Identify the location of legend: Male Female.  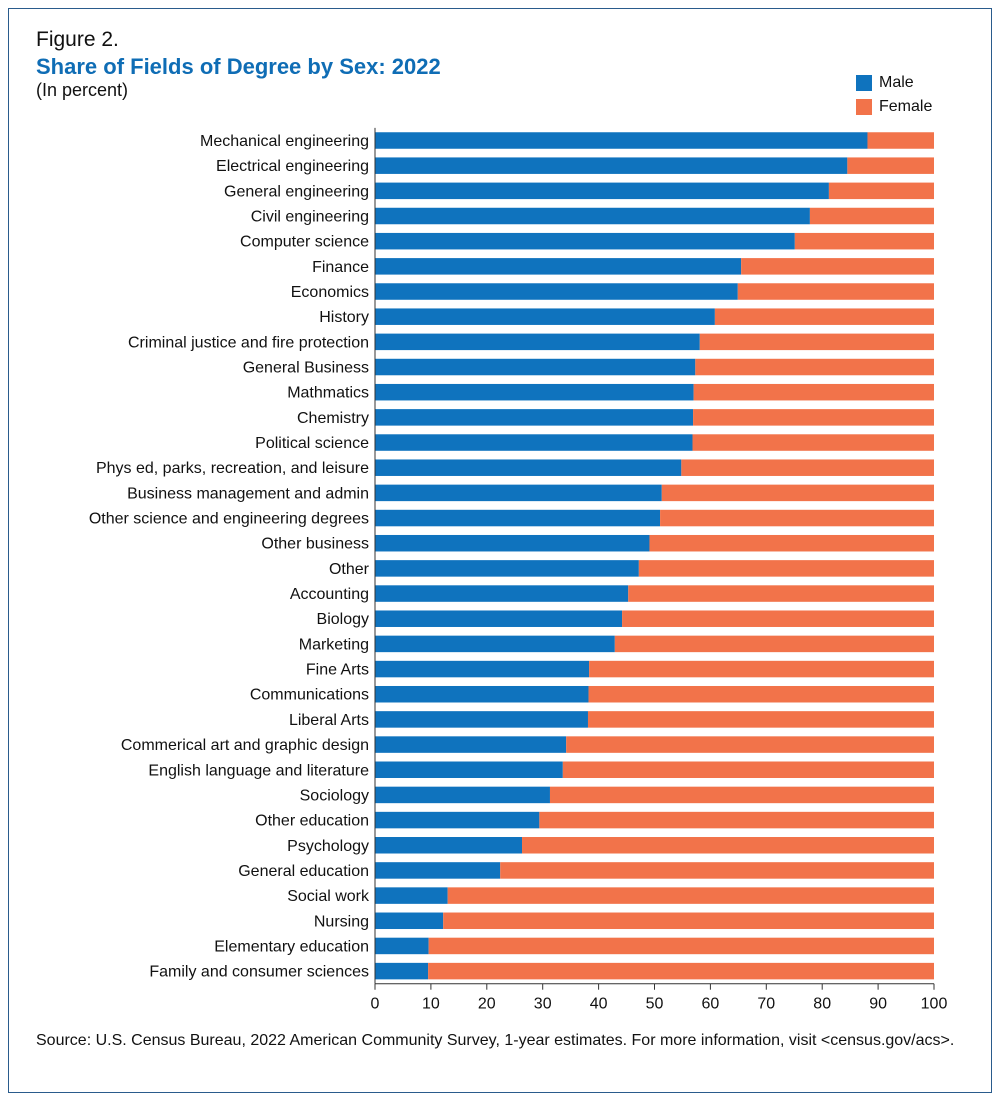
(894, 95).